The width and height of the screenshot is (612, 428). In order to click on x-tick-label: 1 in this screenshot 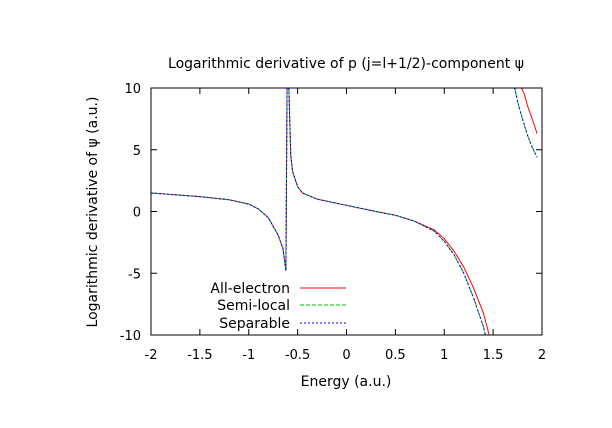, I will do `click(444, 355)`.